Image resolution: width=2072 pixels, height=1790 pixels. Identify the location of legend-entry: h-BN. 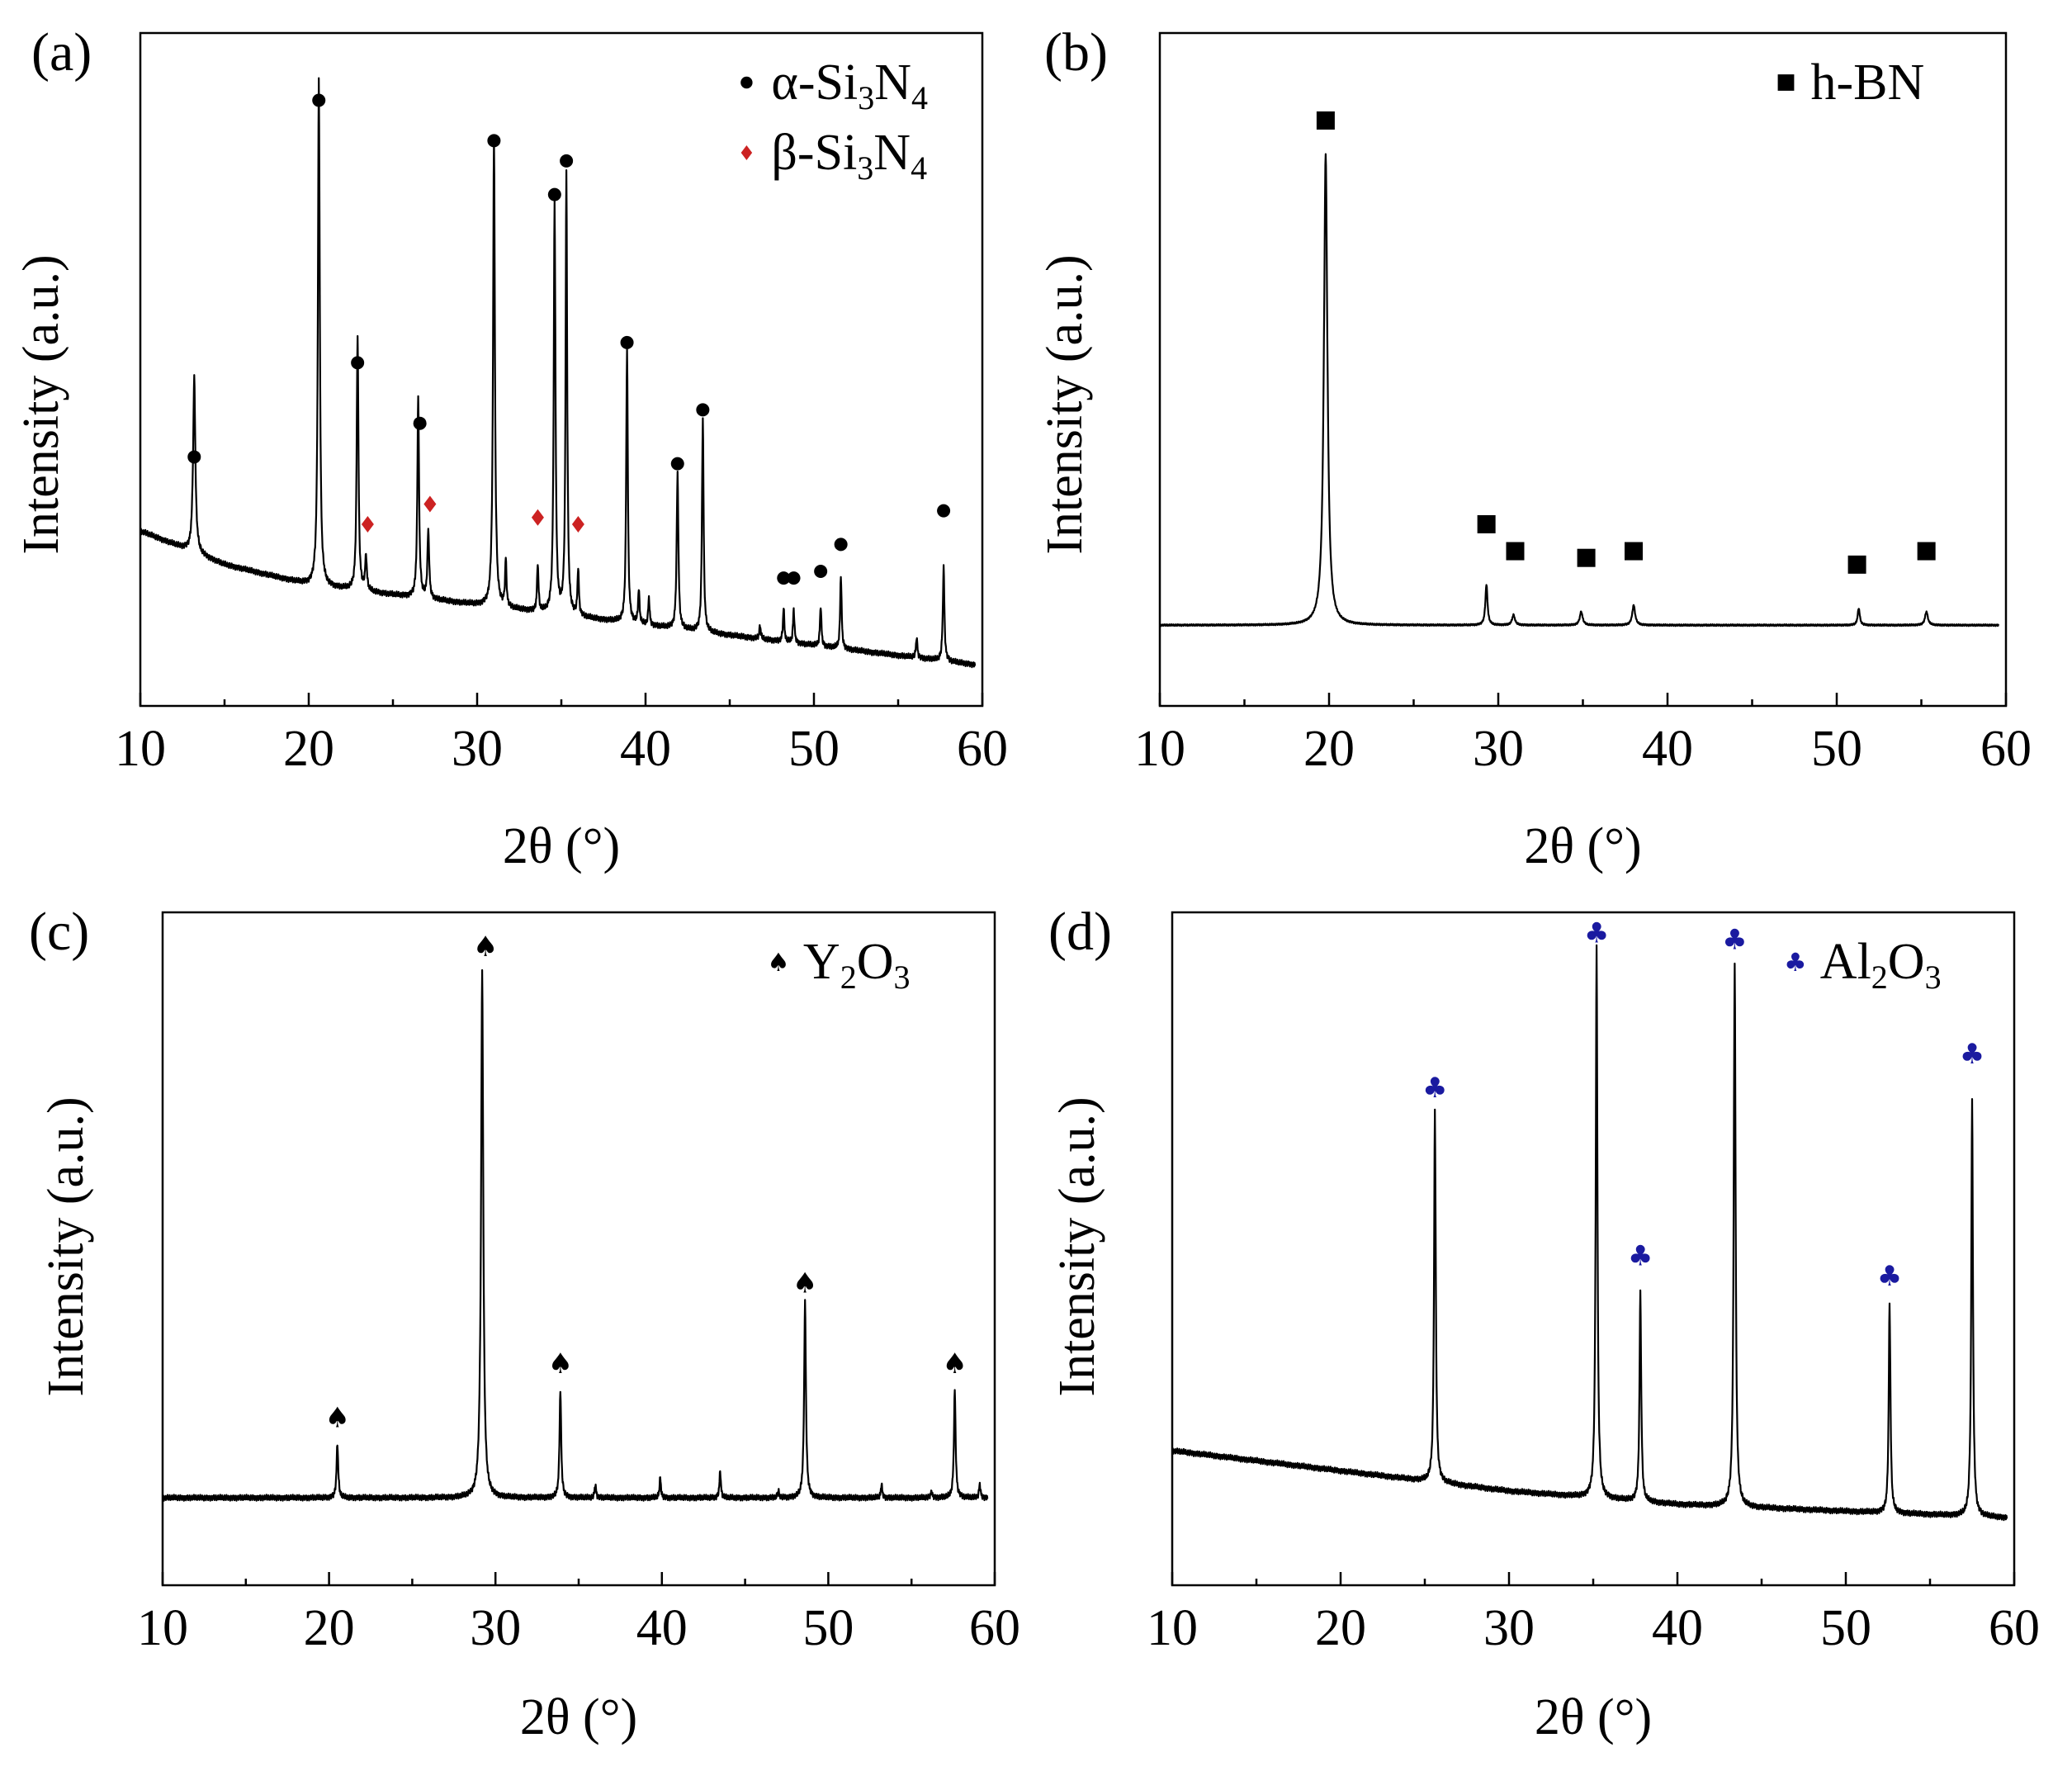
(1868, 82).